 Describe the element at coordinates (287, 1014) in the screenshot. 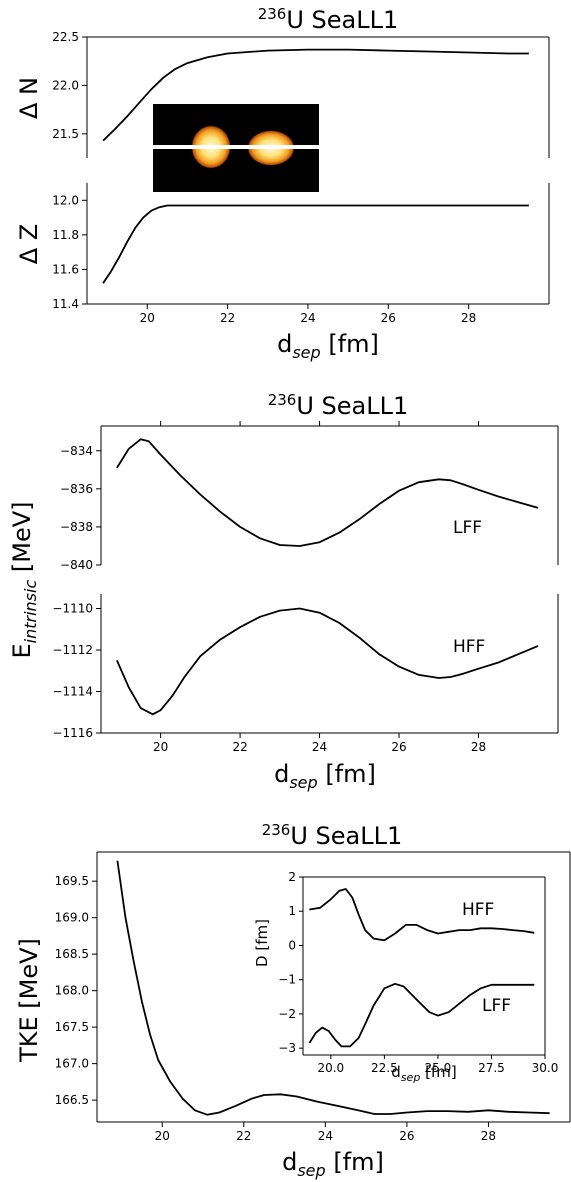

I see `y-tick-label: −2` at that location.